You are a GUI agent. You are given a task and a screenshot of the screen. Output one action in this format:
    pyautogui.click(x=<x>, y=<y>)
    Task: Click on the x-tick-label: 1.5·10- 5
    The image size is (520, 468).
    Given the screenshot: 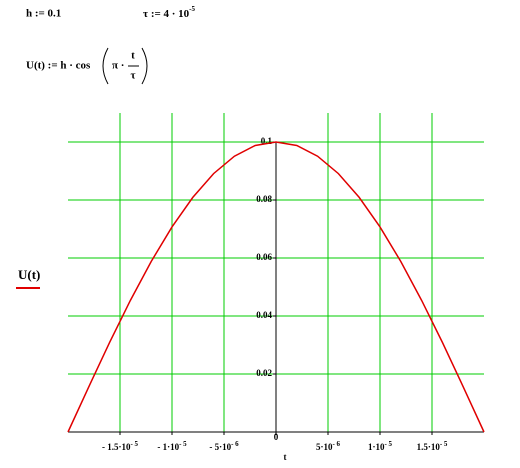 What is the action you would take?
    pyautogui.click(x=432, y=446)
    